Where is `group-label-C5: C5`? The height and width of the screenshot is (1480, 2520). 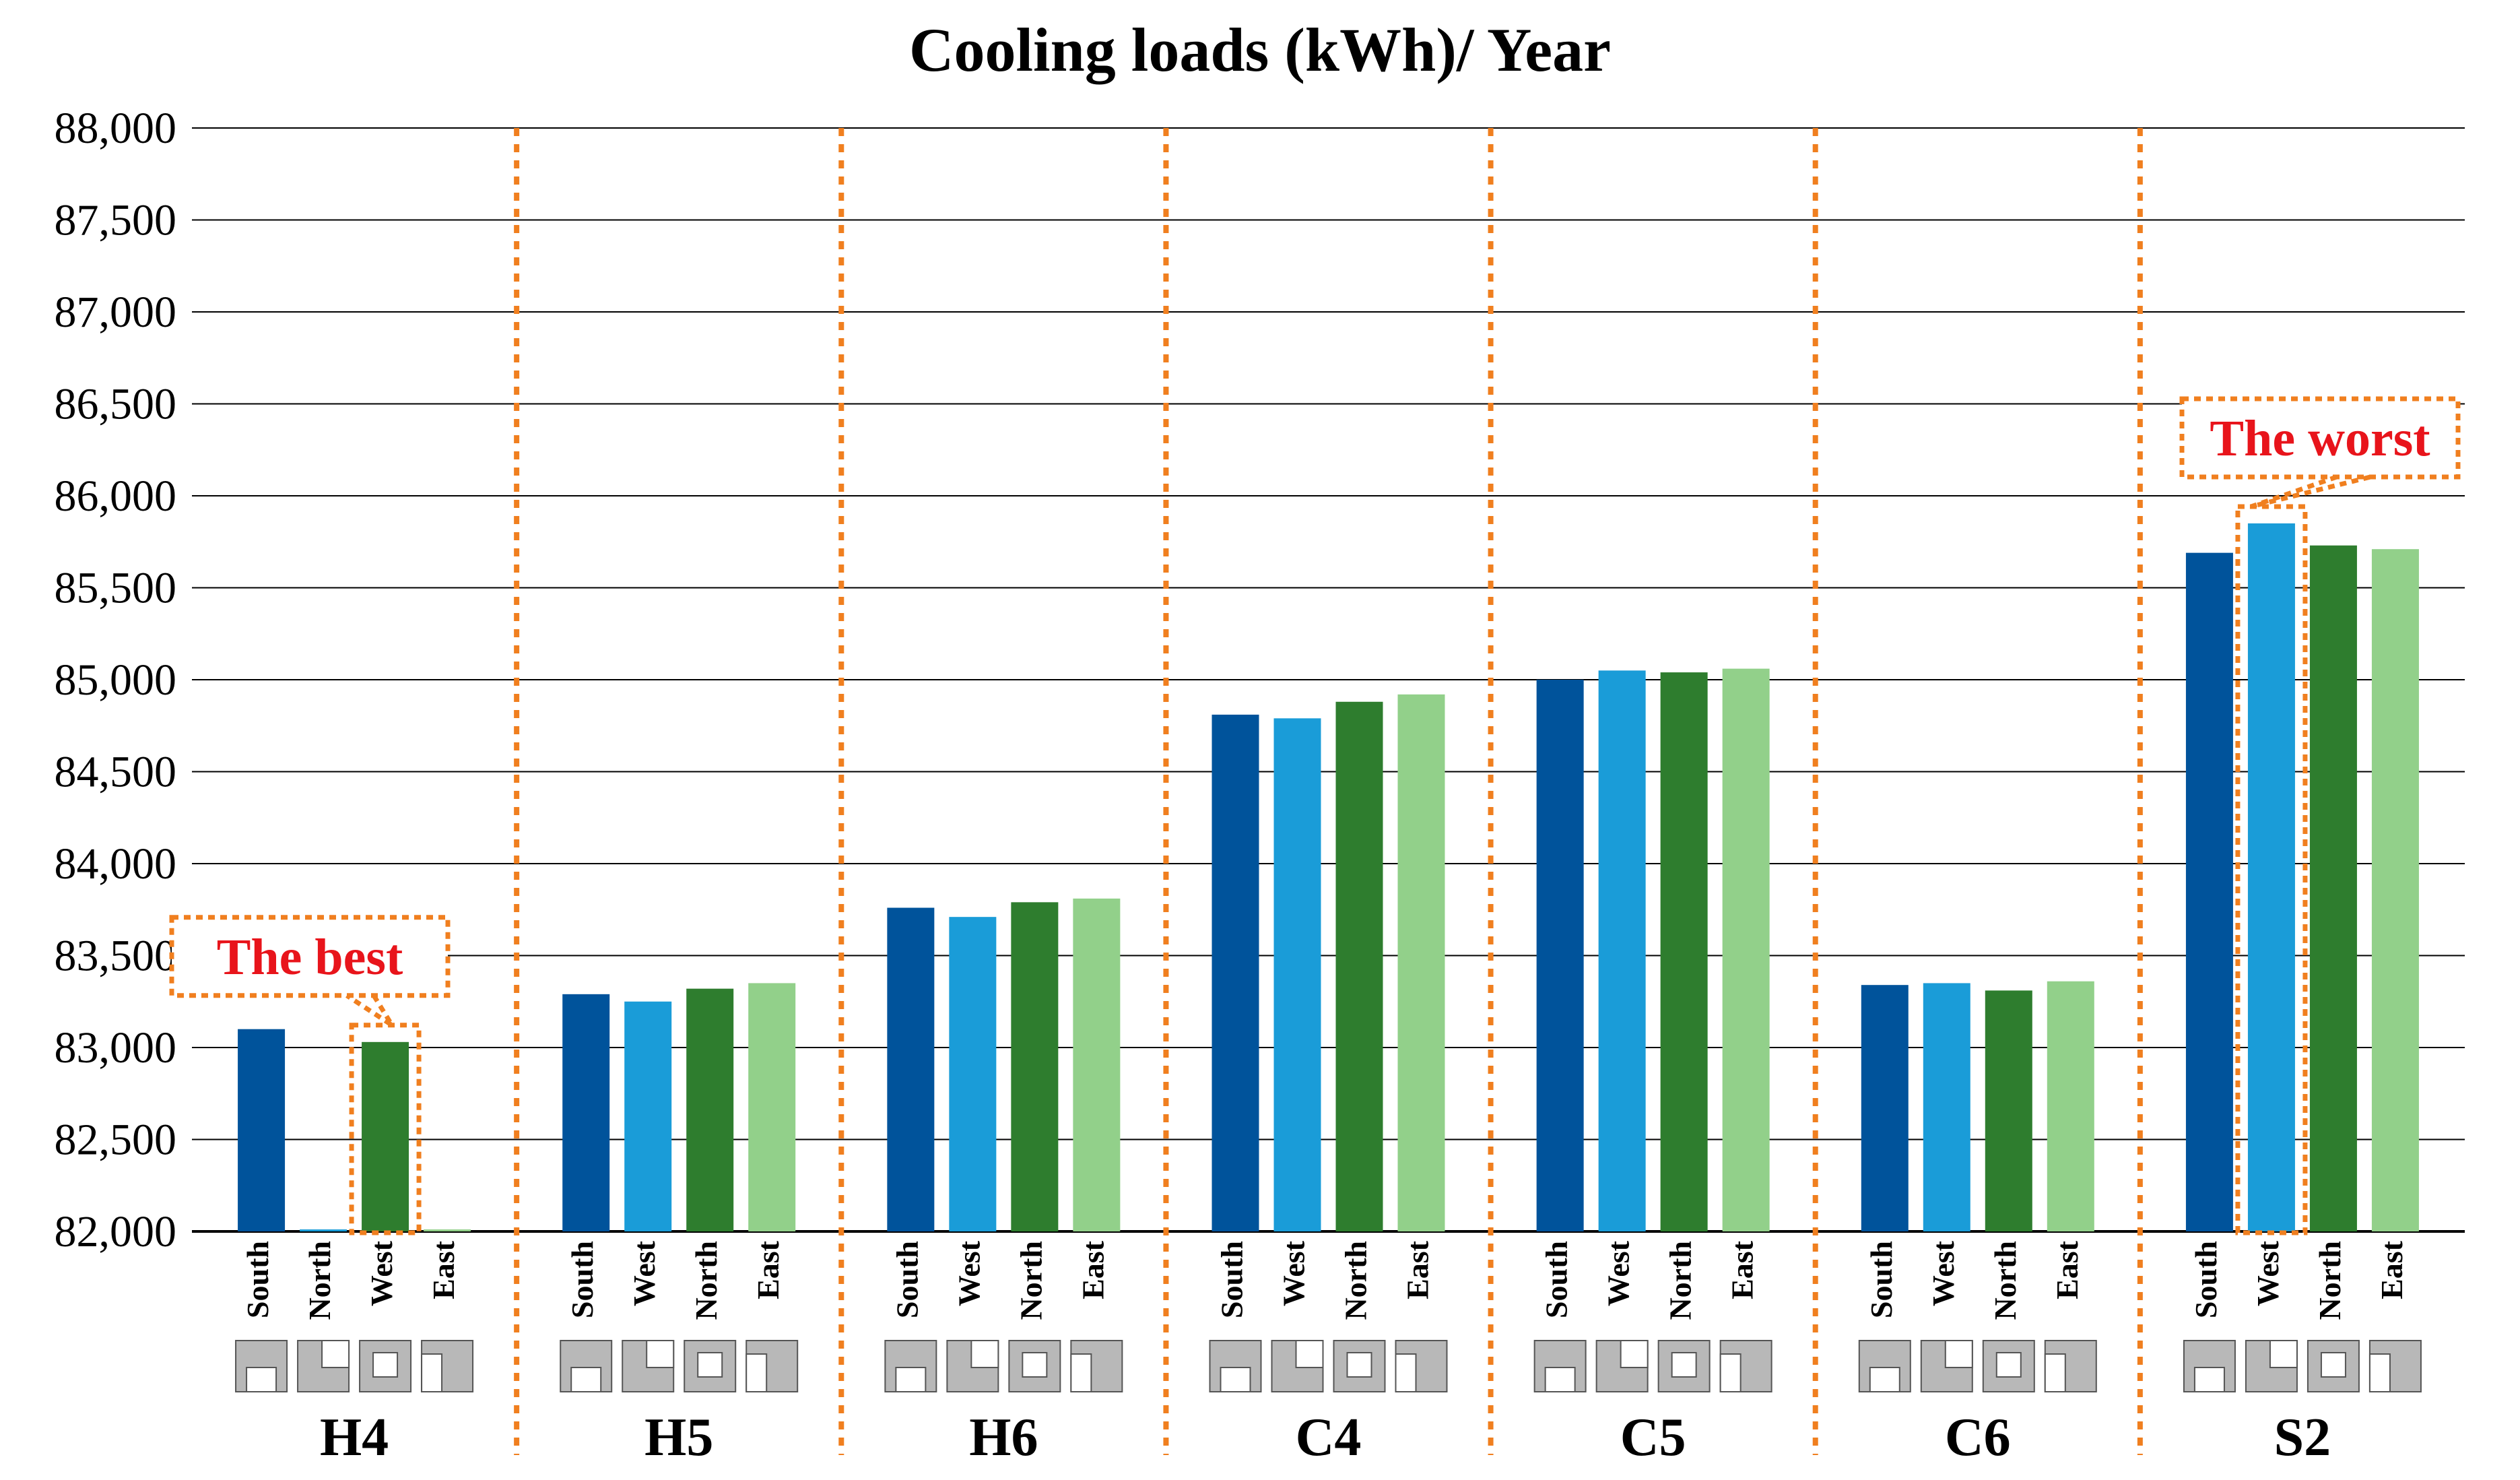
group-label-C5: C5 is located at coordinates (1653, 1437).